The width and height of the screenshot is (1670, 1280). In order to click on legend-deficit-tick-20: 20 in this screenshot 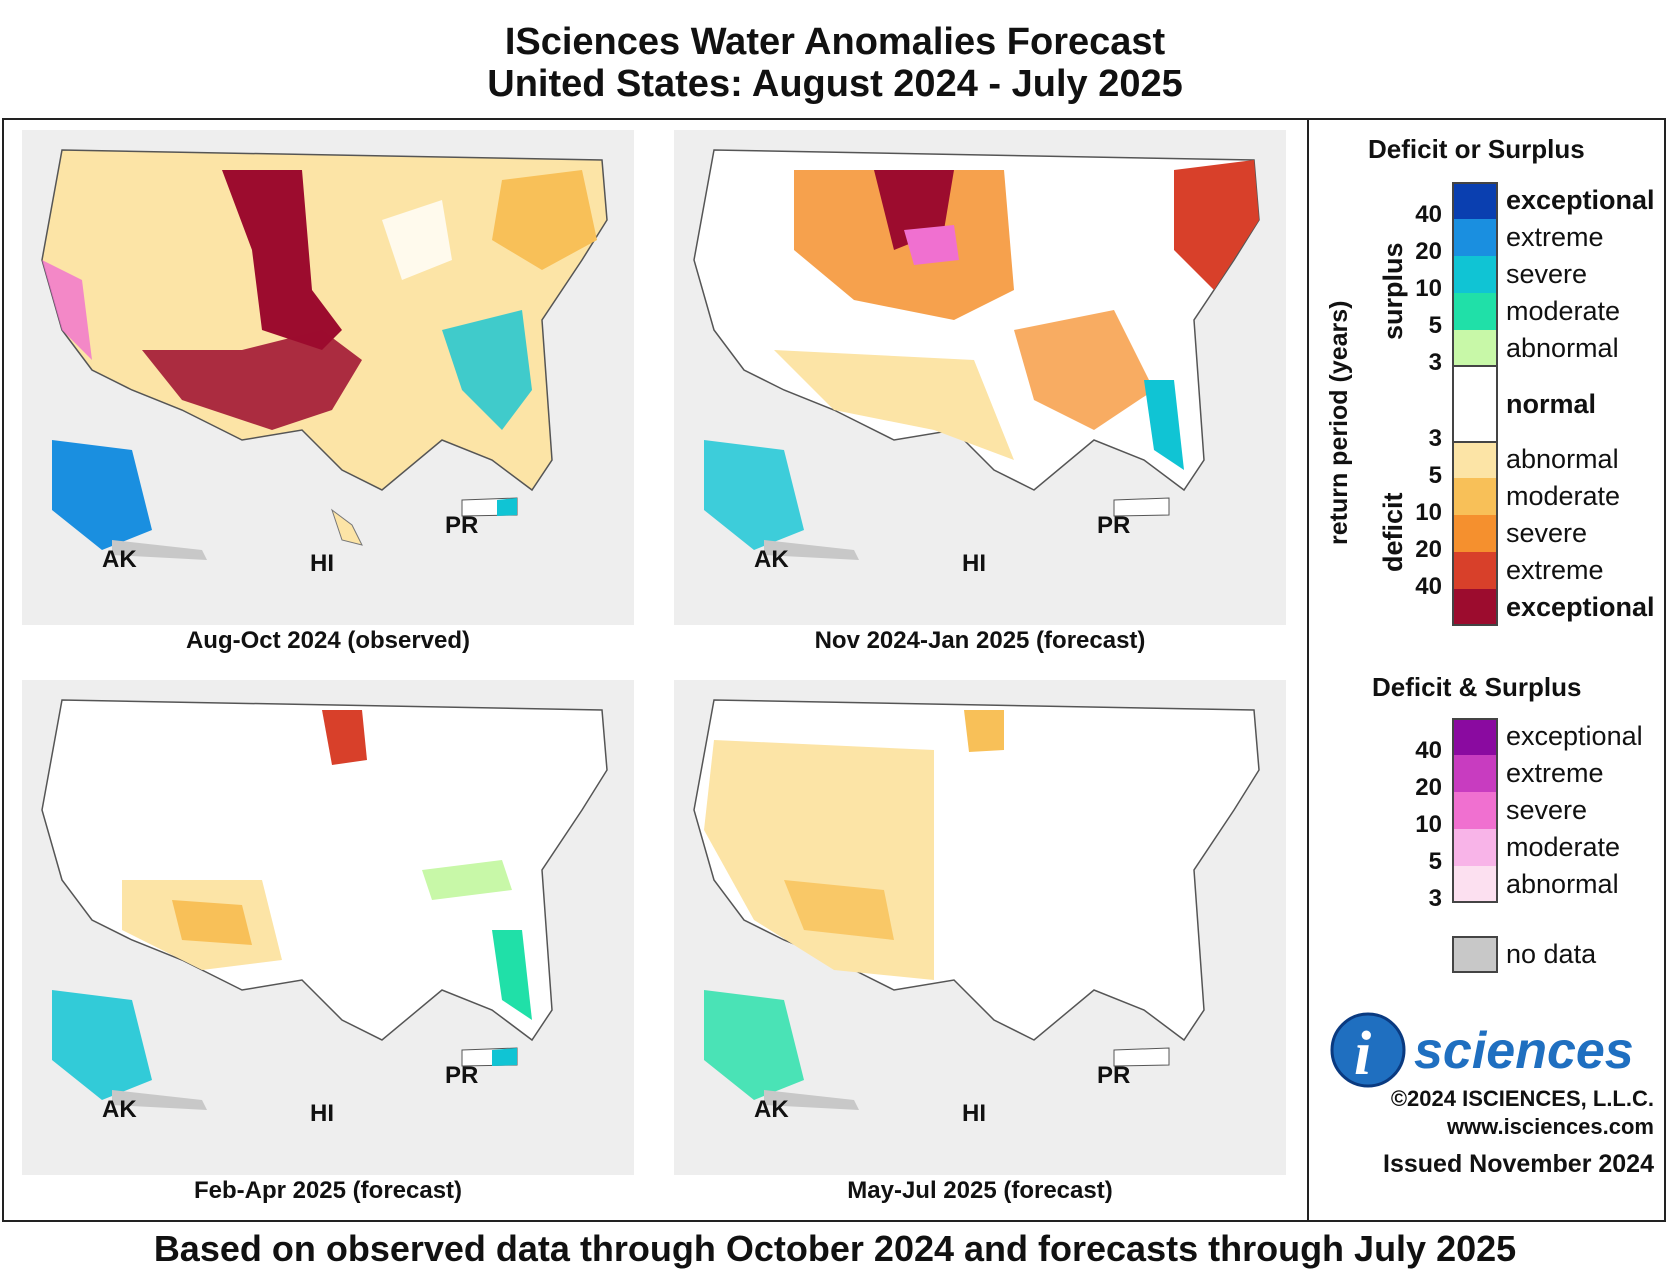, I will do `click(1428, 549)`.